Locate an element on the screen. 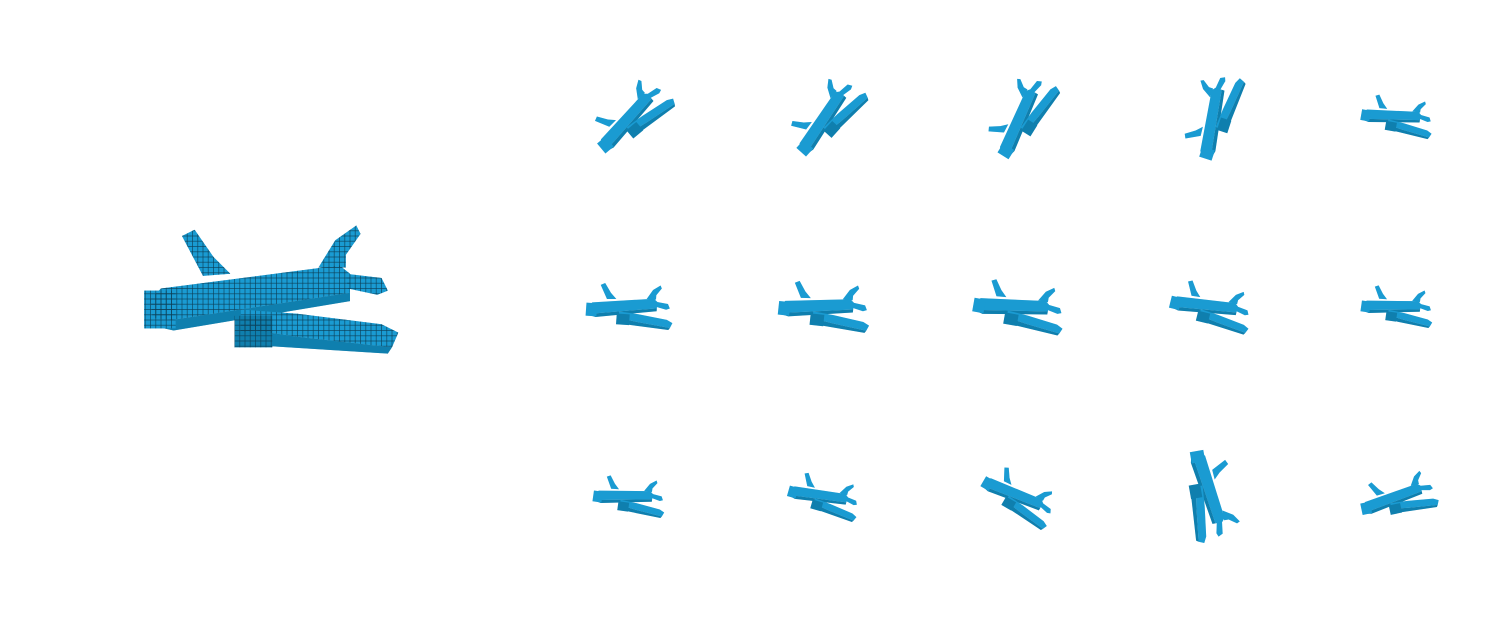  voxel-airplane-view-r2-c4 is located at coordinates (1211, 305).